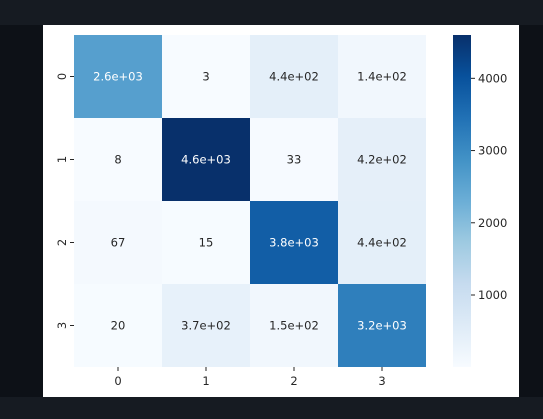  What do you see at coordinates (62, 325) in the screenshot?
I see `y-tick-label: 3` at bounding box center [62, 325].